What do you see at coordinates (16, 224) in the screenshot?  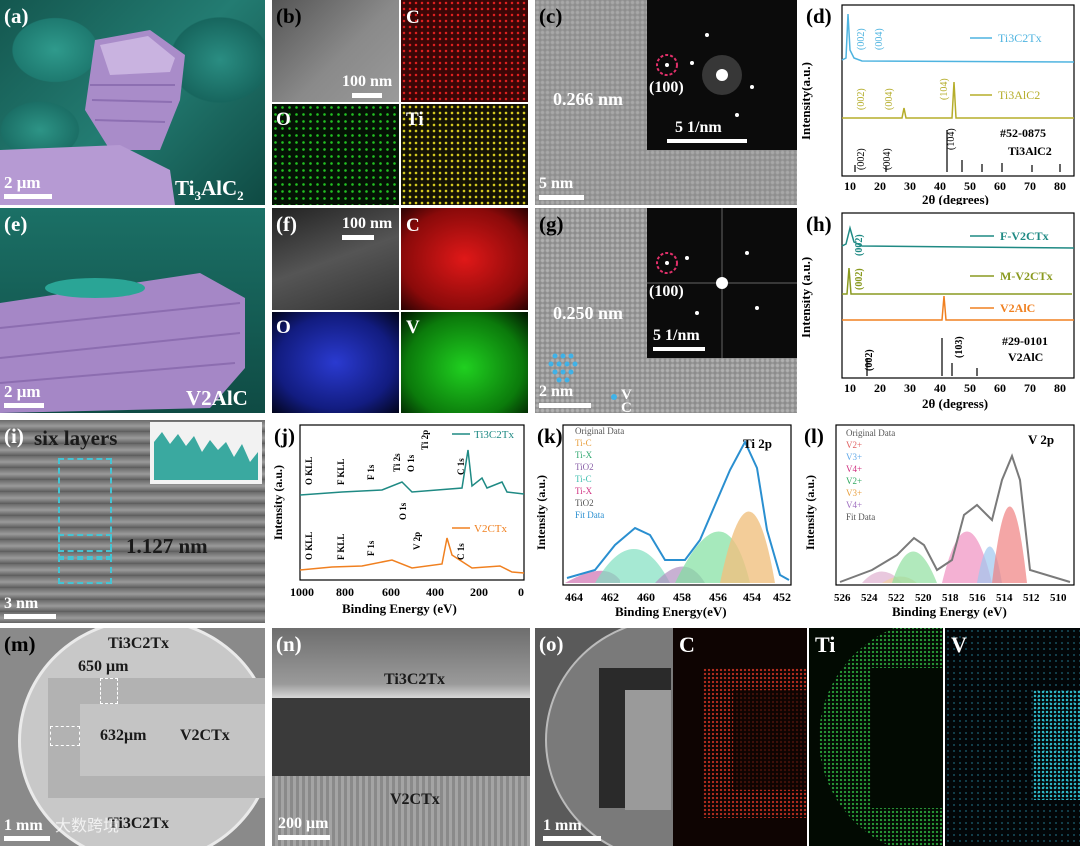 I see `panel-e-label: (e)` at bounding box center [16, 224].